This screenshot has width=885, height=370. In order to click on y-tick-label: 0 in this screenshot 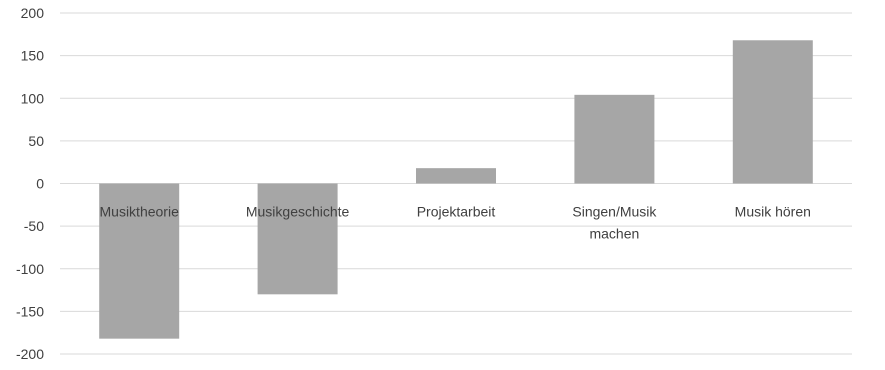, I will do `click(40, 184)`.